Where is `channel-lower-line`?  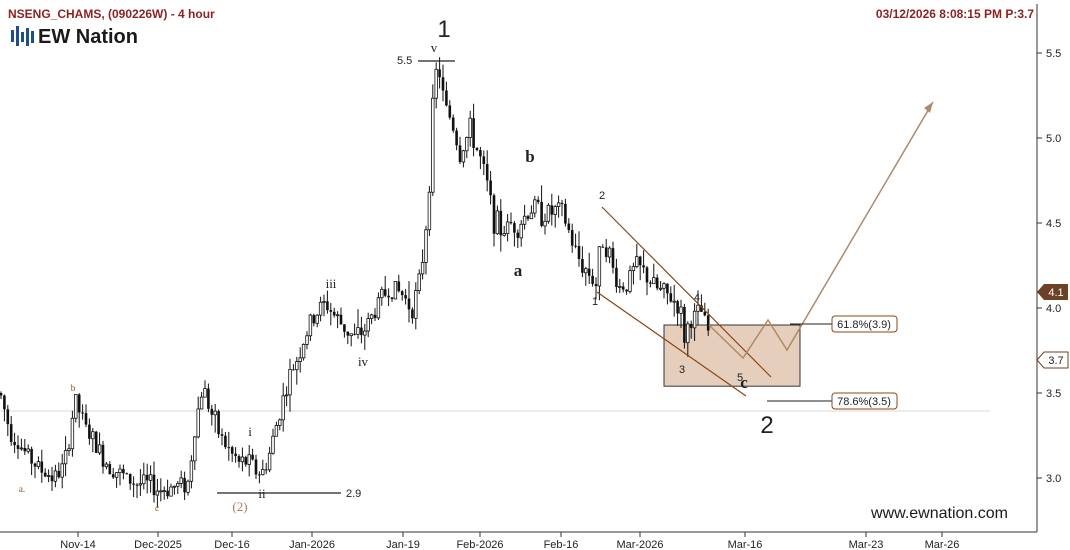
channel-lower-line is located at coordinates (671, 344).